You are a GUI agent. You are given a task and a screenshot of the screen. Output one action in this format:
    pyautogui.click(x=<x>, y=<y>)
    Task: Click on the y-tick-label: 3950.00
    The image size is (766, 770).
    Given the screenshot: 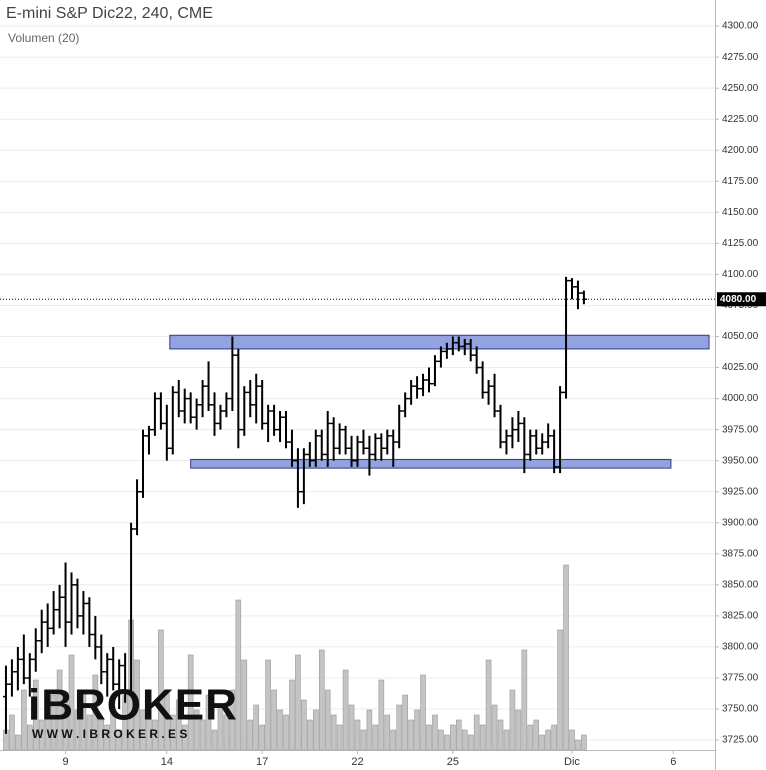 What is the action you would take?
    pyautogui.click(x=740, y=460)
    